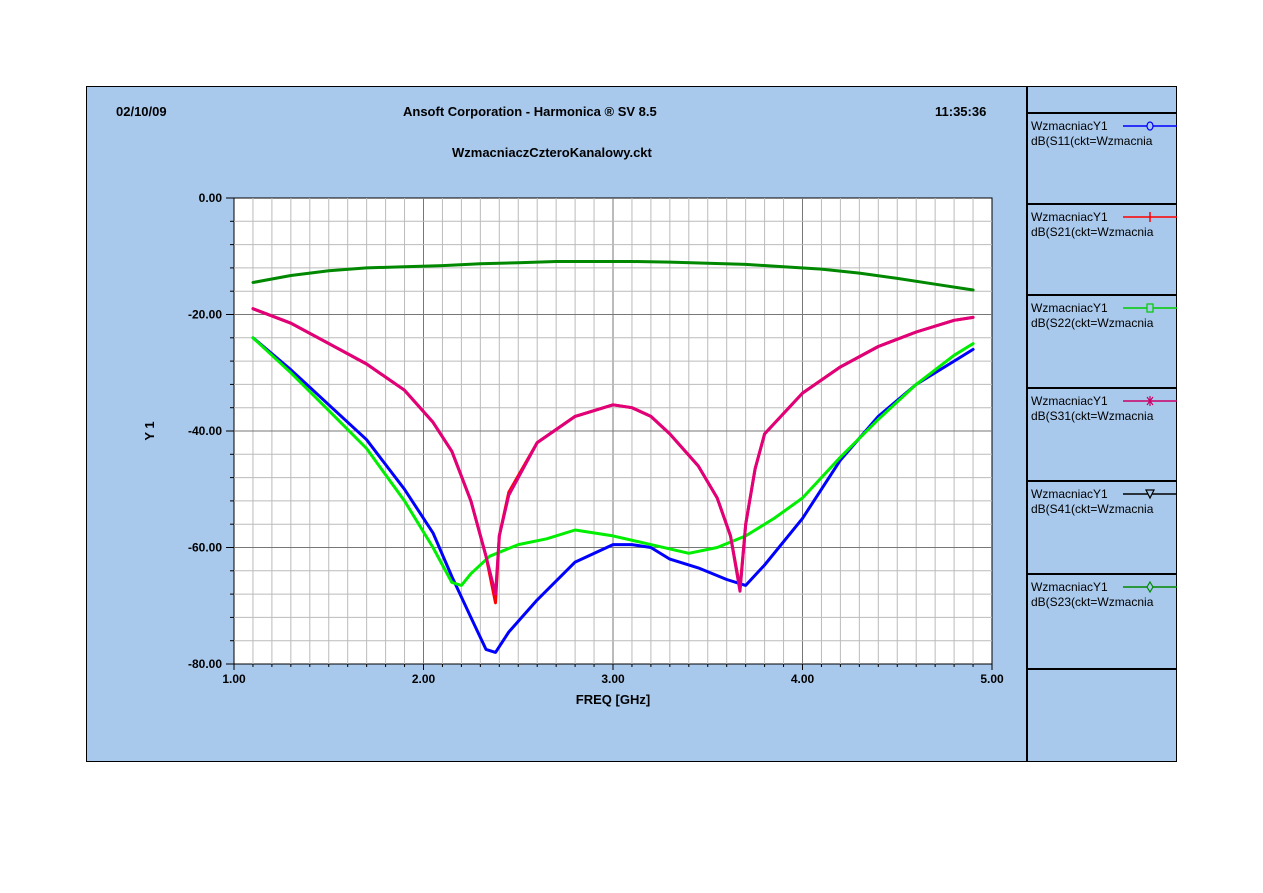 The image size is (1263, 893). What do you see at coordinates (1150, 587) in the screenshot?
I see `legend-diamond-marker-icon` at bounding box center [1150, 587].